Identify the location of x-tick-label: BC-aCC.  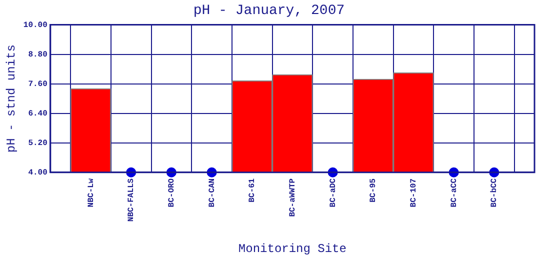
(454, 193).